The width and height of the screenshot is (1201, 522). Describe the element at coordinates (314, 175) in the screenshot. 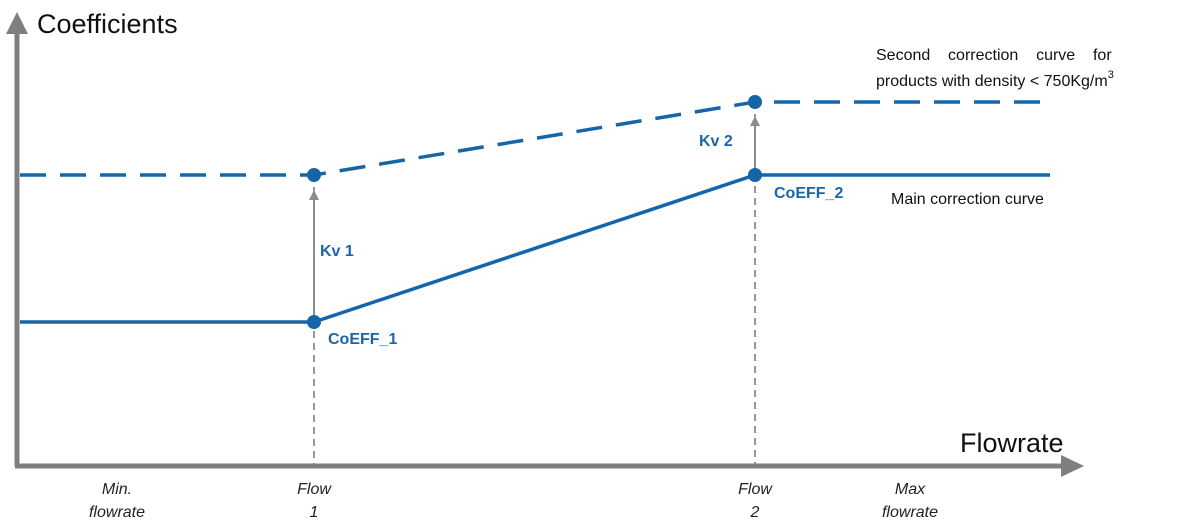

I see `kv1-point` at that location.